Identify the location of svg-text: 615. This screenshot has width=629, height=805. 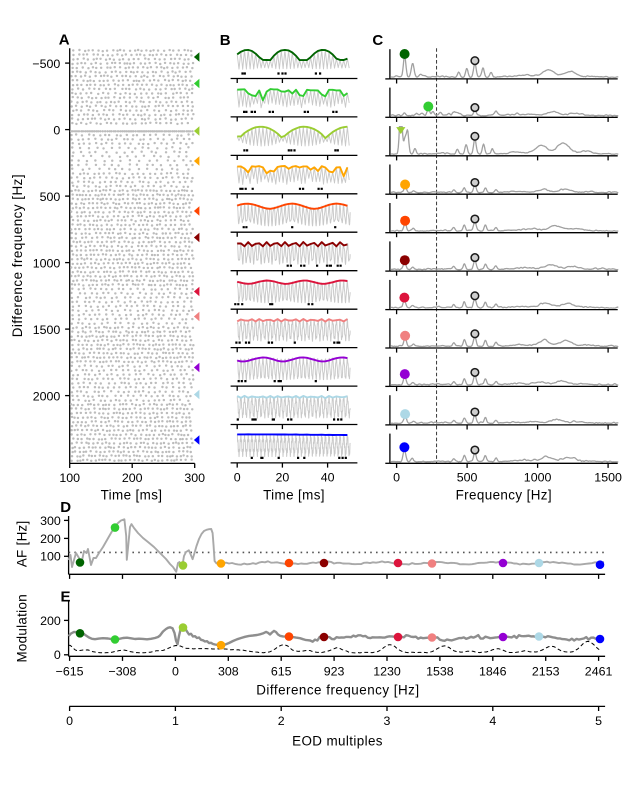
(281, 672).